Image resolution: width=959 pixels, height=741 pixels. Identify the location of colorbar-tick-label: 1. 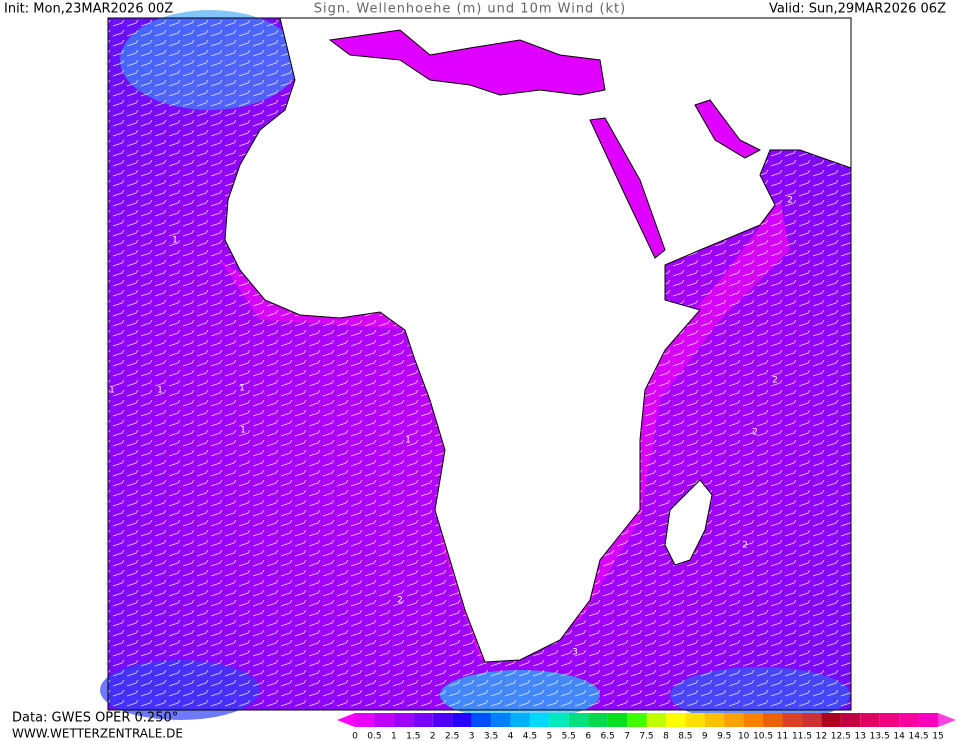
(394, 736).